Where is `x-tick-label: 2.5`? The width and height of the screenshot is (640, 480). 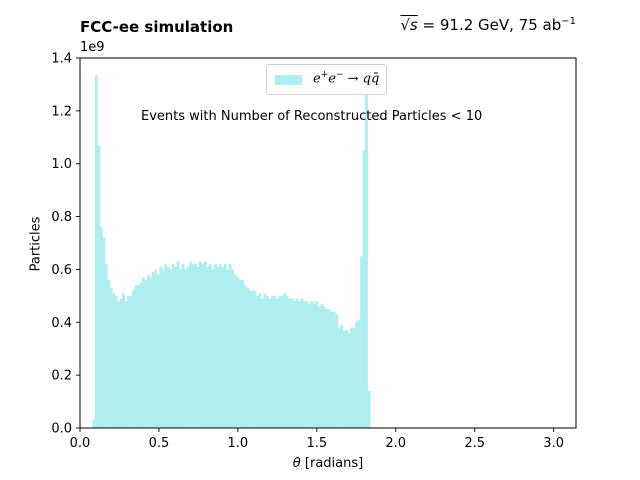 x-tick-label: 2.5 is located at coordinates (474, 443).